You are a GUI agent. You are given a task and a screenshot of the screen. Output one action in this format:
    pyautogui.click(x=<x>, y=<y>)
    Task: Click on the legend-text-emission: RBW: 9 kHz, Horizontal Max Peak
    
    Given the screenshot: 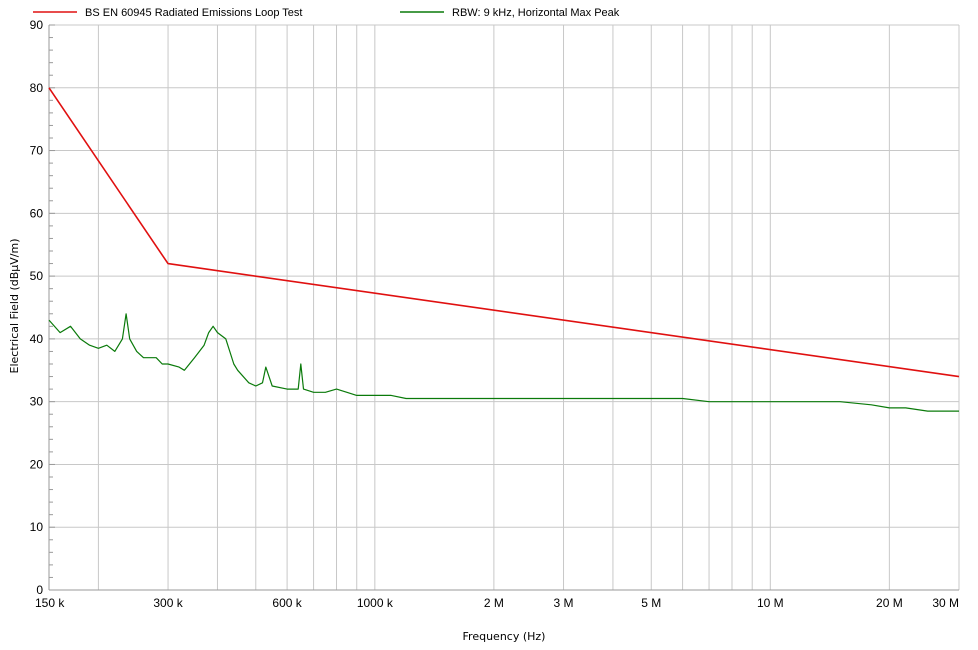 What is the action you would take?
    pyautogui.click(x=536, y=13)
    